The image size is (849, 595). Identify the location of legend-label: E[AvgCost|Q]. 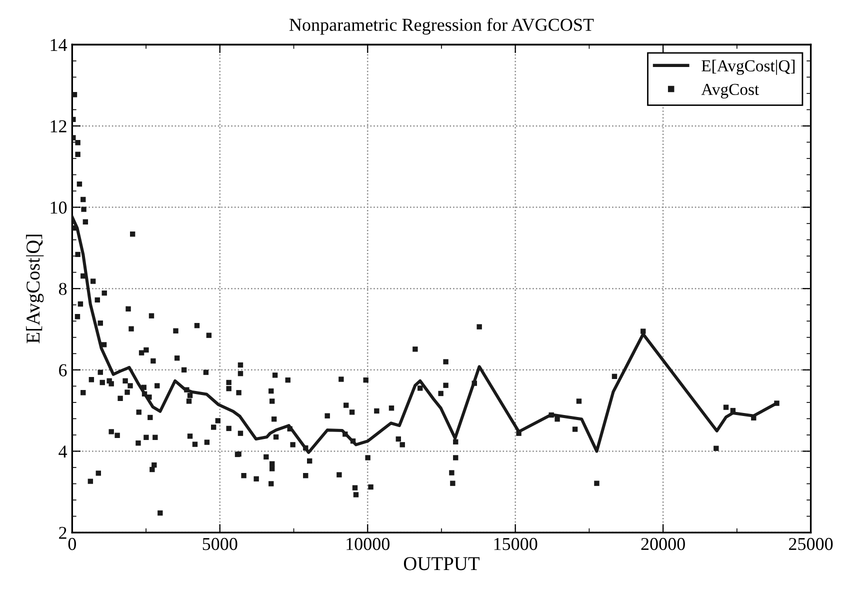
(748, 67).